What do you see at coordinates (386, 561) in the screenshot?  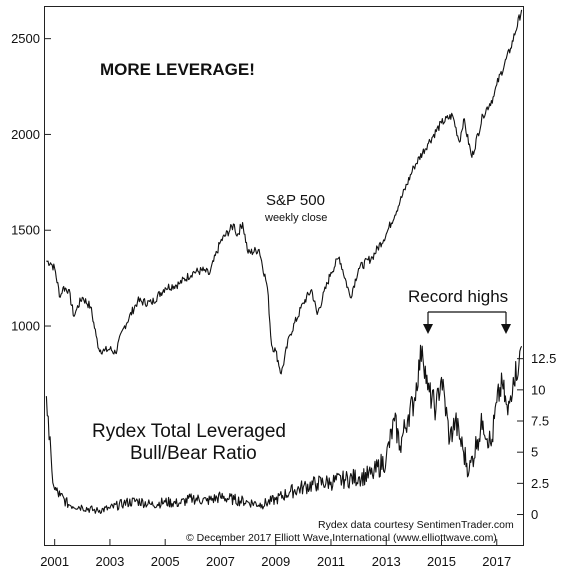 I see `x-tick-label: 2013` at bounding box center [386, 561].